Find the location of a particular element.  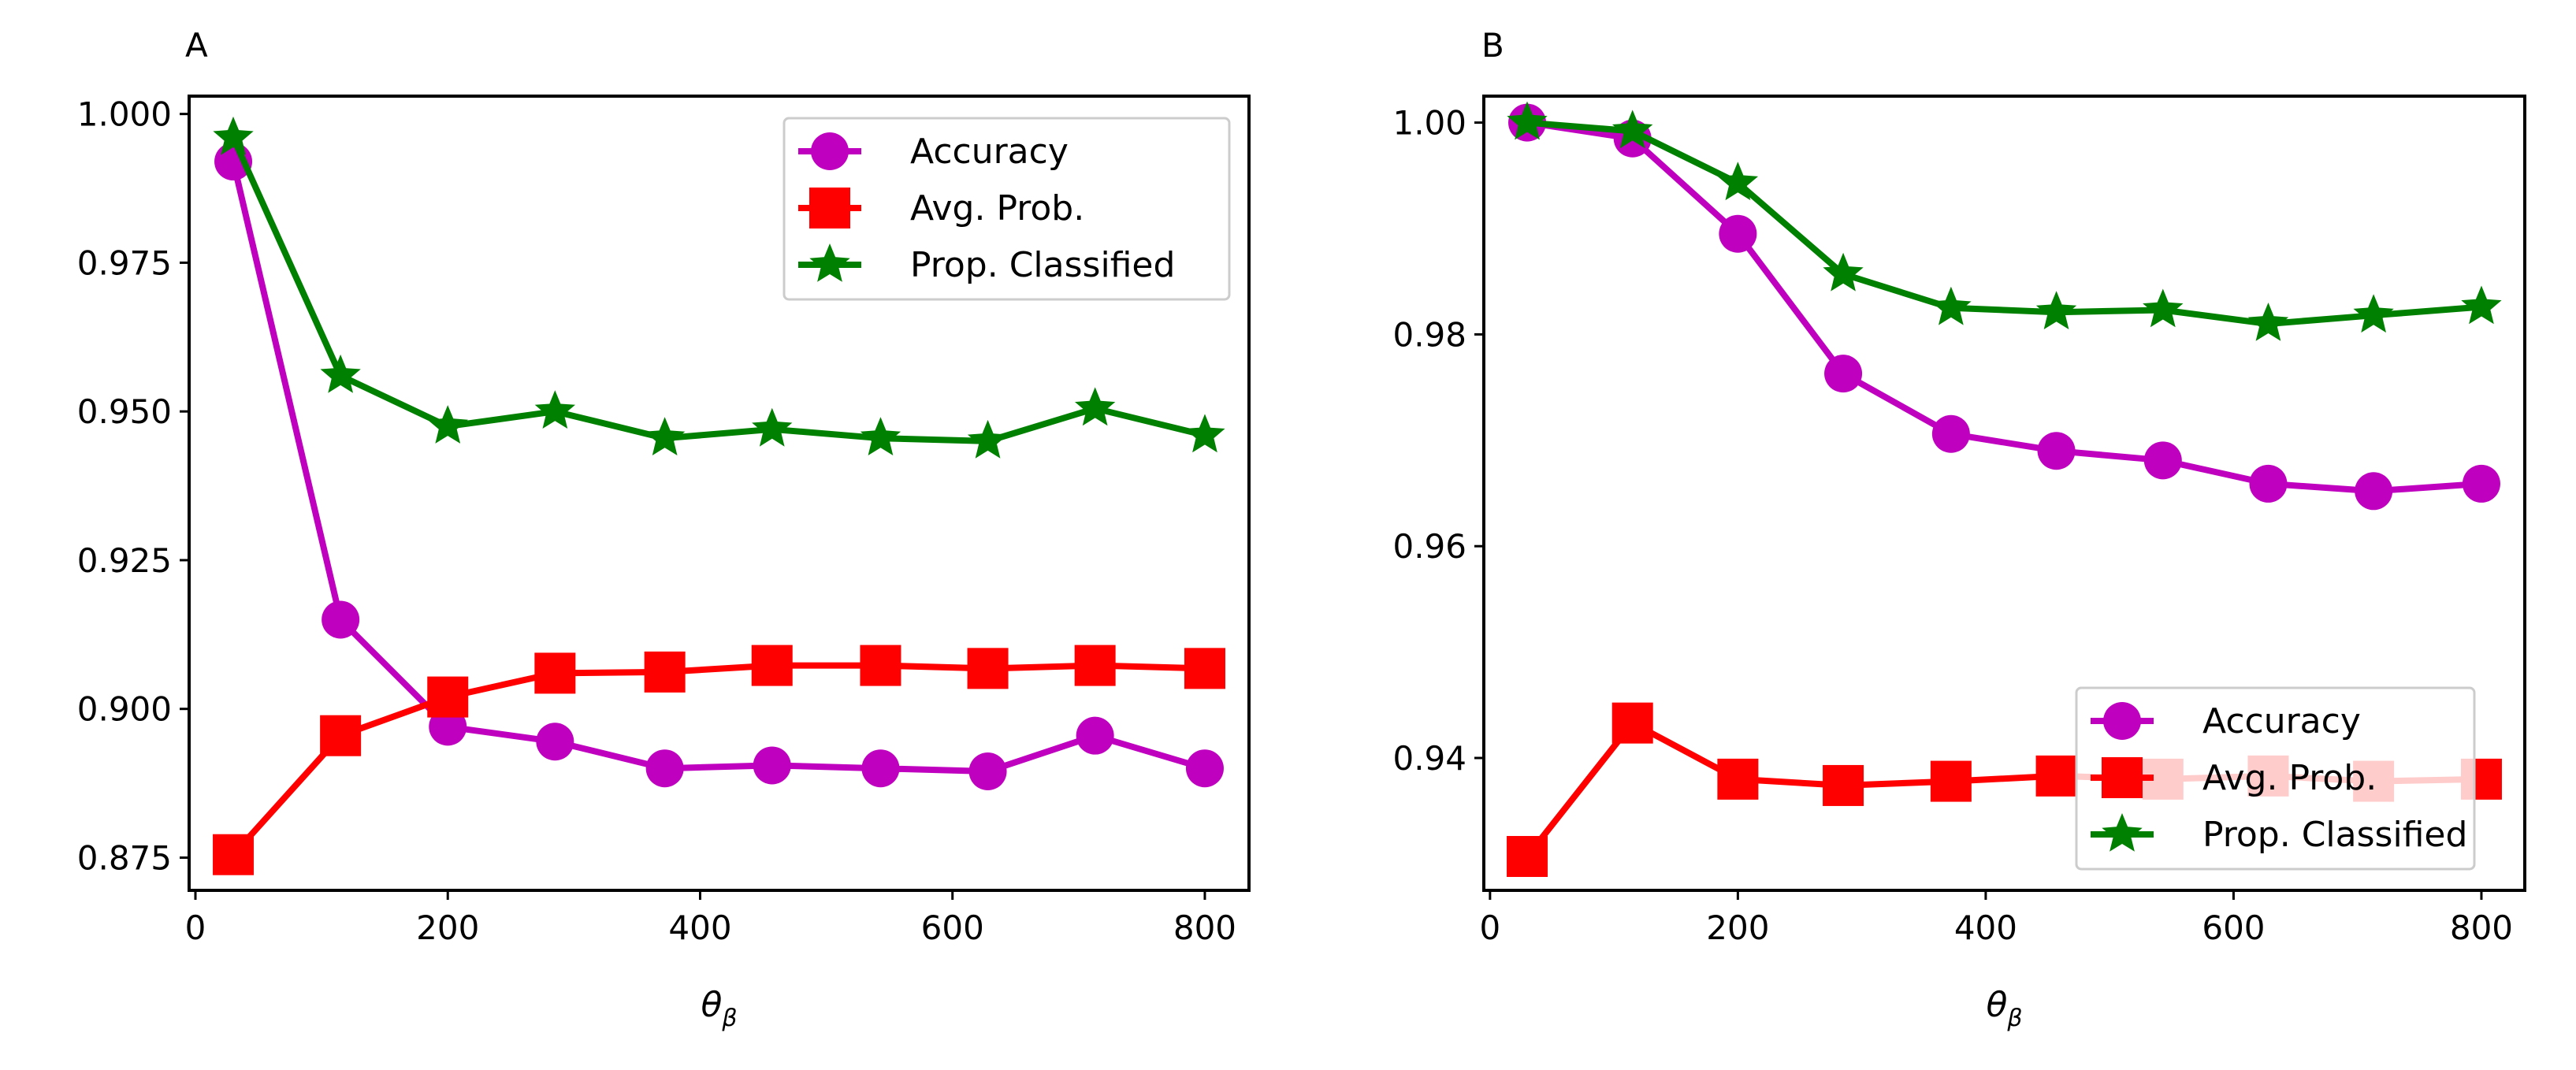

y-tick-label: 0.94 is located at coordinates (1429, 758).